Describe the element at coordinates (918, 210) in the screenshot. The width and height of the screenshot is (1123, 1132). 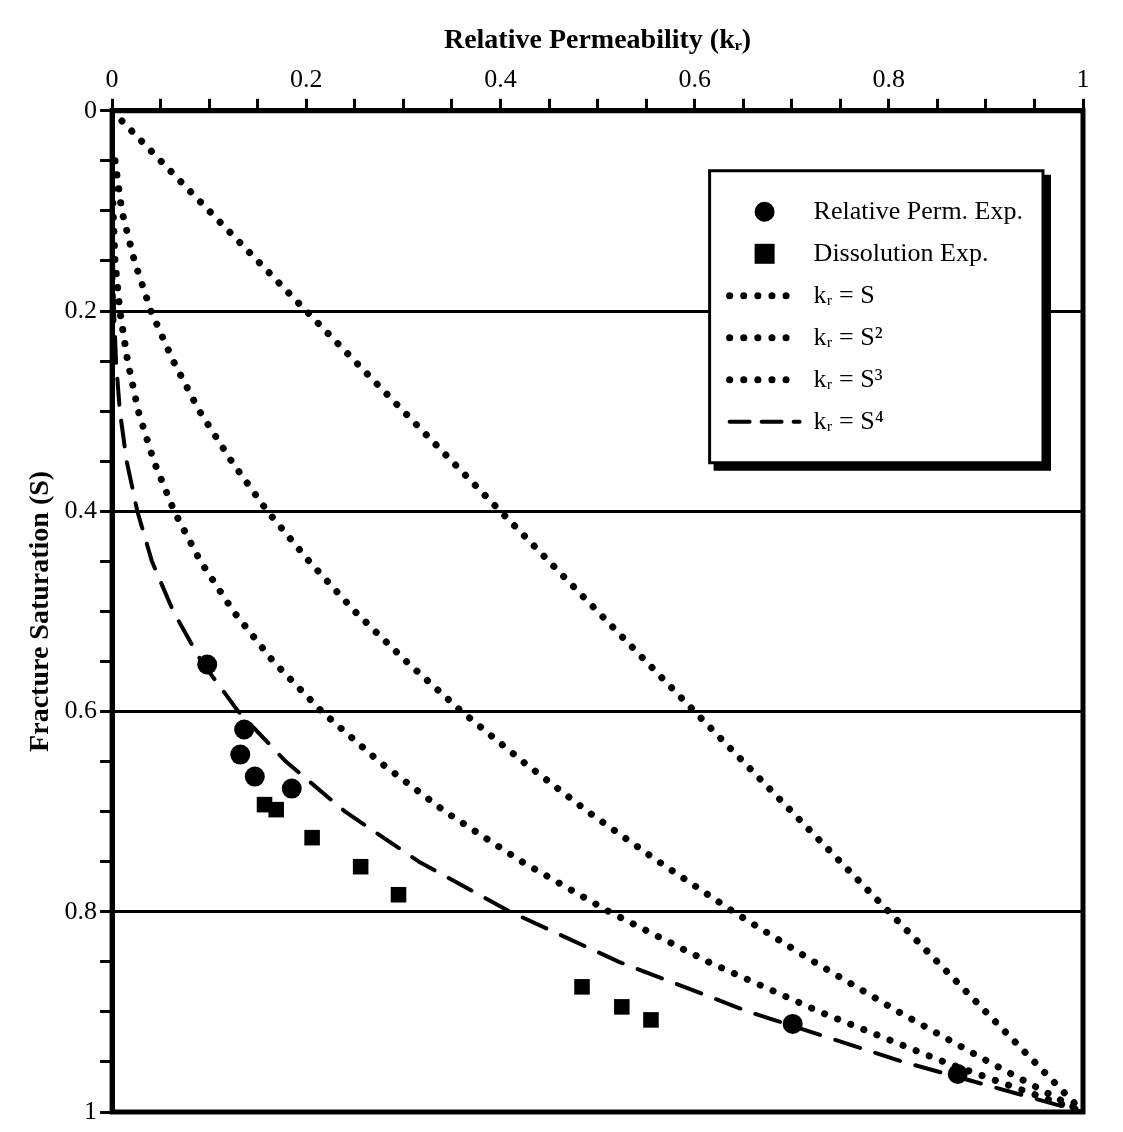
I see `legend-label: Relative Perm. Exp.` at that location.